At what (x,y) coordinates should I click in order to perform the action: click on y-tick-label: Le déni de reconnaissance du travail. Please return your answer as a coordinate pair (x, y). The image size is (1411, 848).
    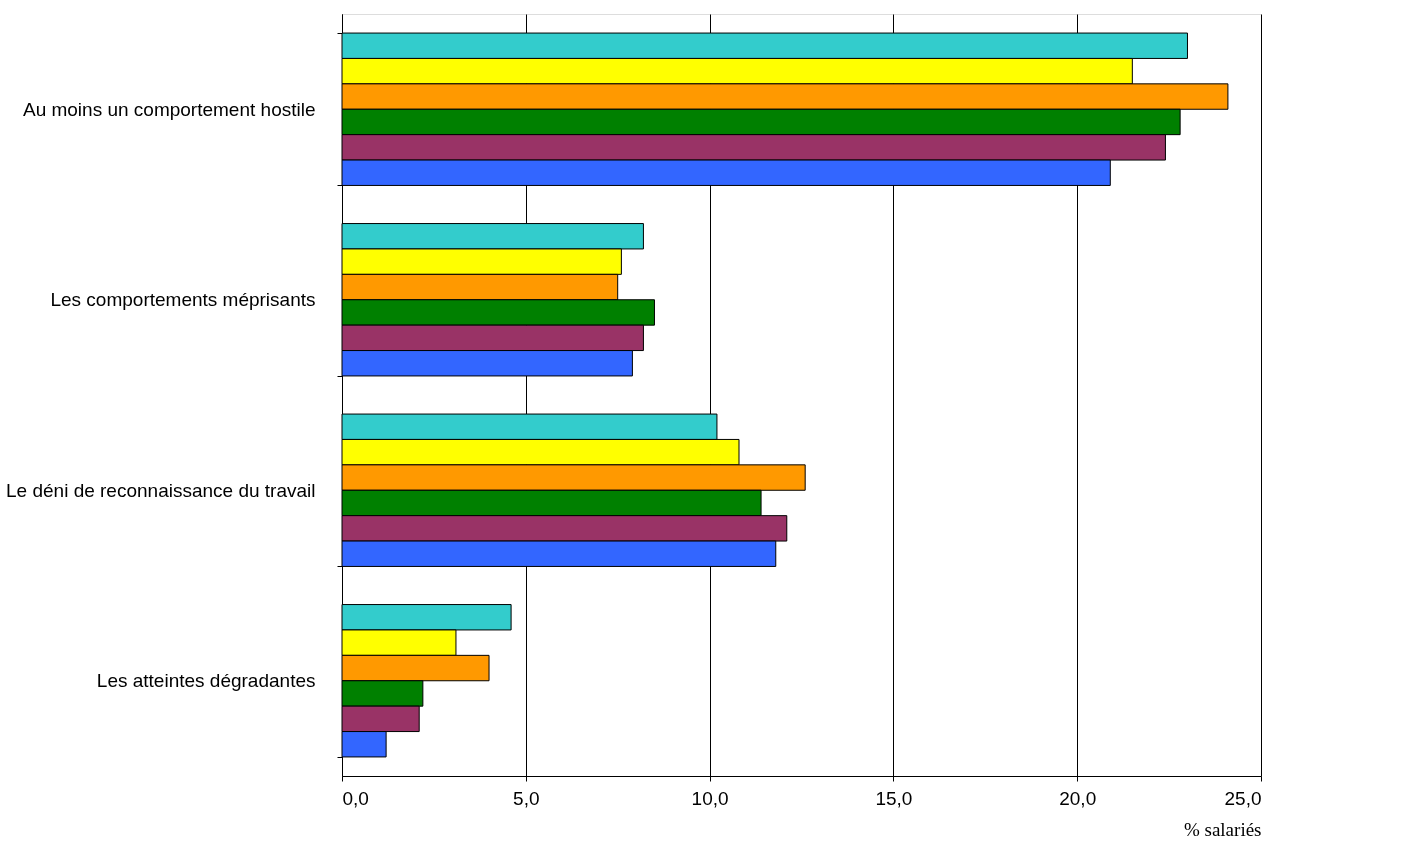
    Looking at the image, I should click on (161, 490).